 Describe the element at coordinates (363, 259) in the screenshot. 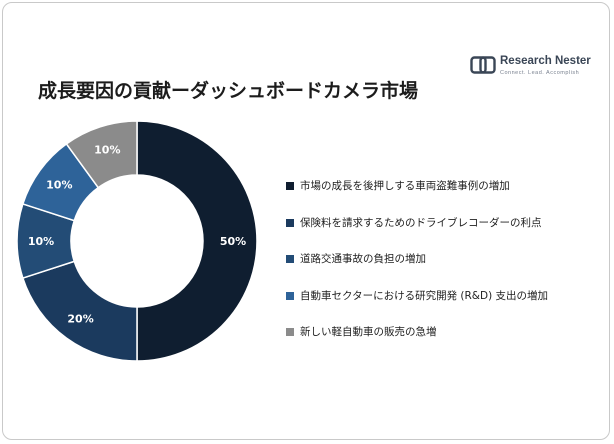

I see `legend-label: 道路交通事故の負担の増加` at that location.